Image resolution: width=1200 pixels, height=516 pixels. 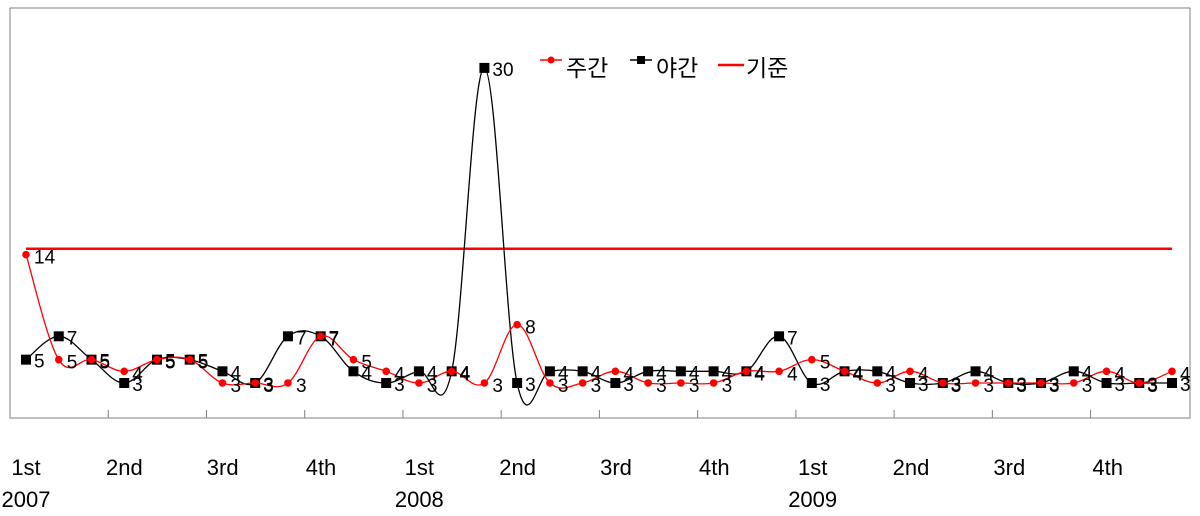 I want to click on legend-standard-label: 기준, so click(x=767, y=69).